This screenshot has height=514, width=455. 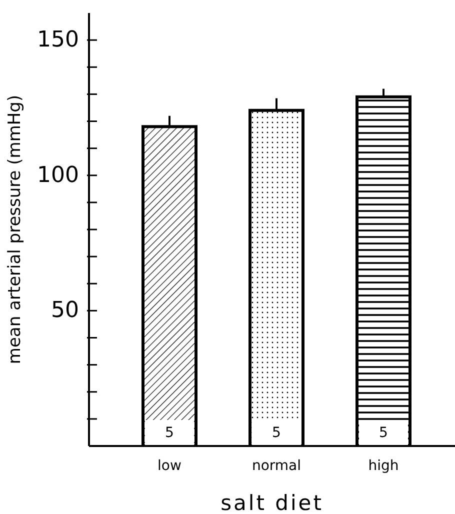 I want to click on x-tick-label: high, so click(x=383, y=466).